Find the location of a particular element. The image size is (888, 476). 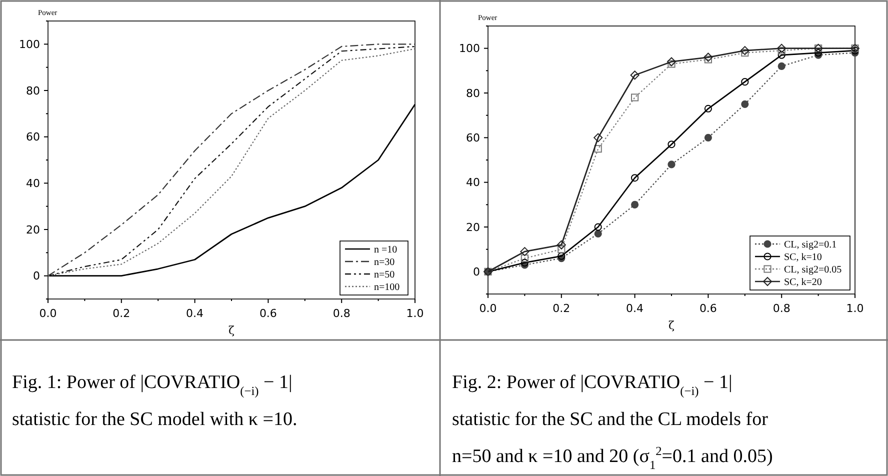

legend-label: CL, sig2=0.1 is located at coordinates (810, 245).